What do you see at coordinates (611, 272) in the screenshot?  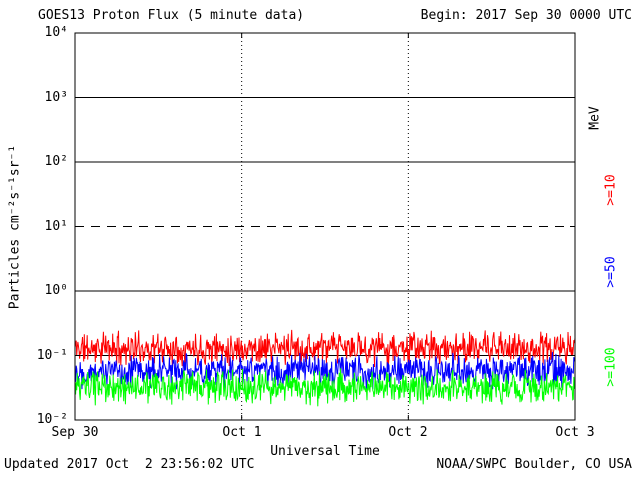 I see `series-label-ge50: >=50` at bounding box center [611, 272].